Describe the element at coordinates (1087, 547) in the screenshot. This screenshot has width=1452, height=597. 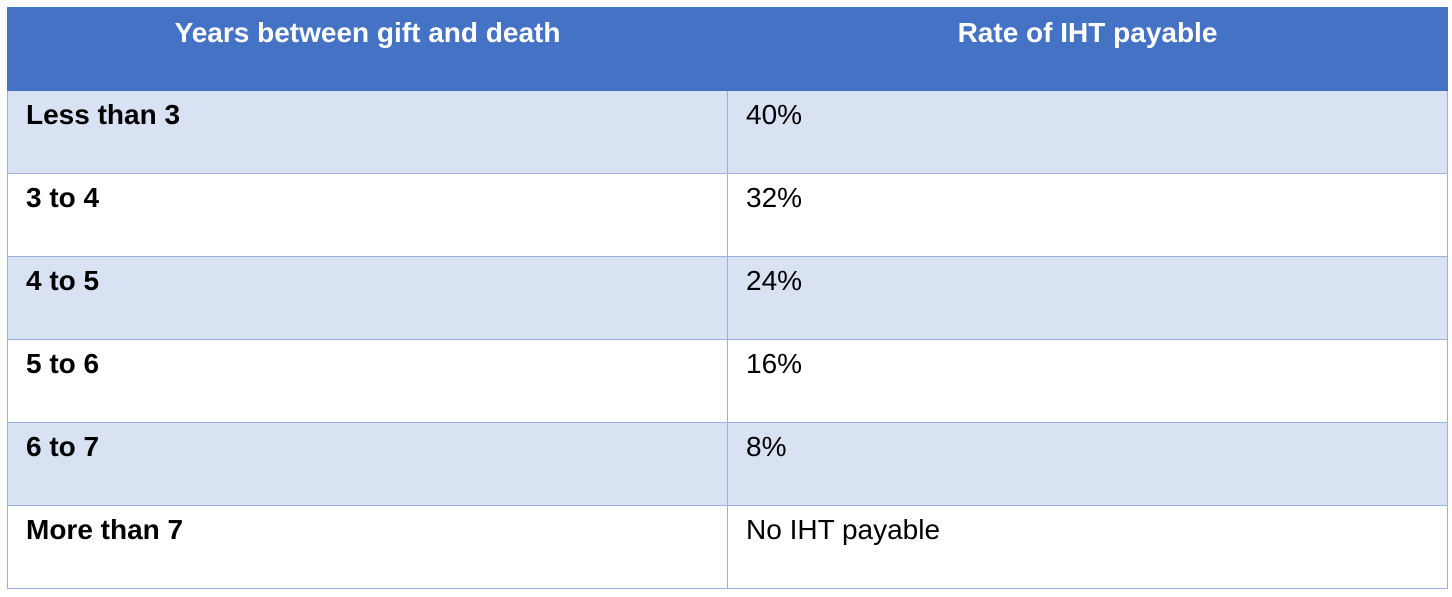
I see `rate-cell: No IHT payable` at that location.